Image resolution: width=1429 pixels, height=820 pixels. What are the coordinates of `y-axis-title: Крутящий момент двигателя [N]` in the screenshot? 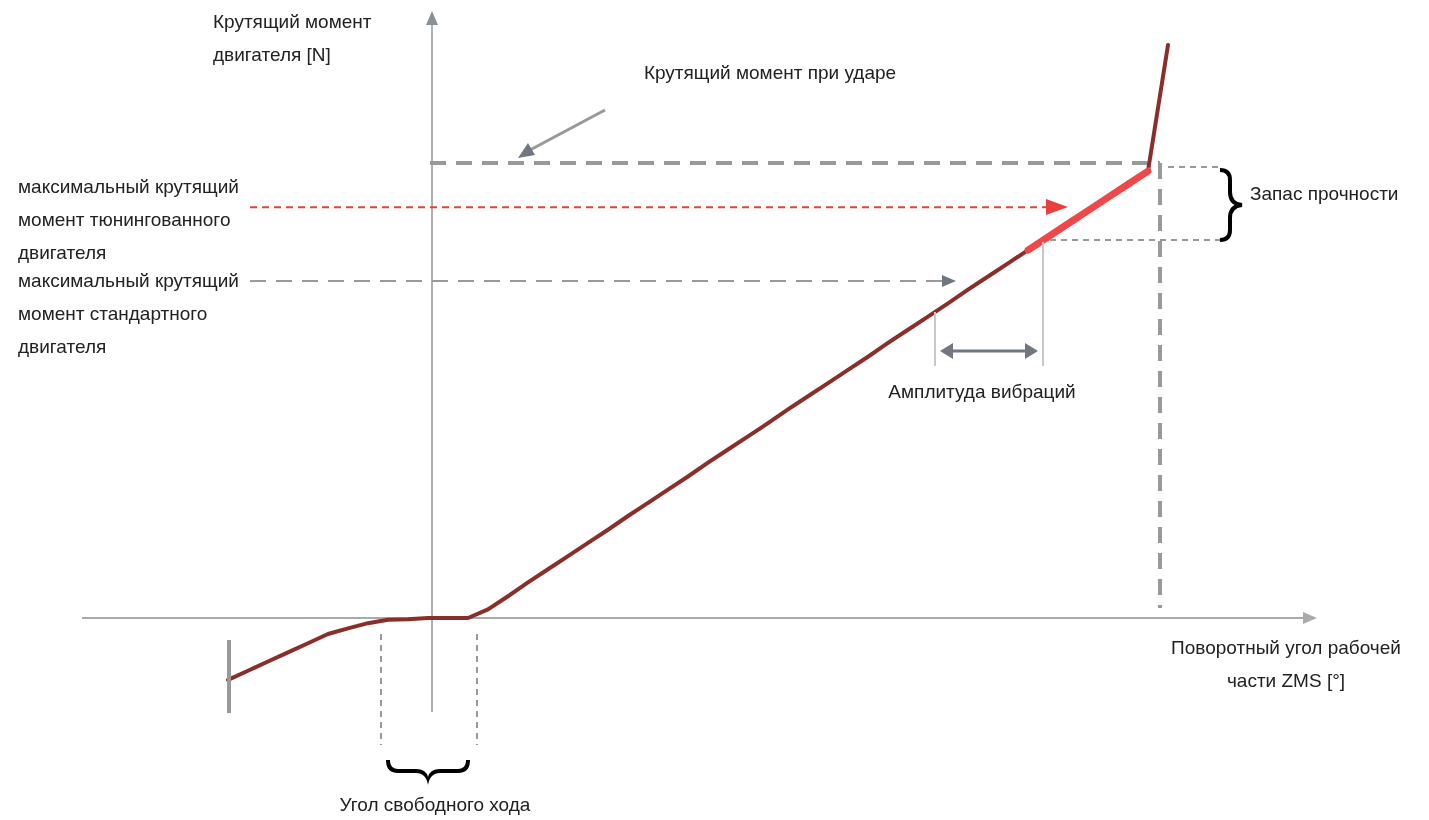 It's located at (292, 38).